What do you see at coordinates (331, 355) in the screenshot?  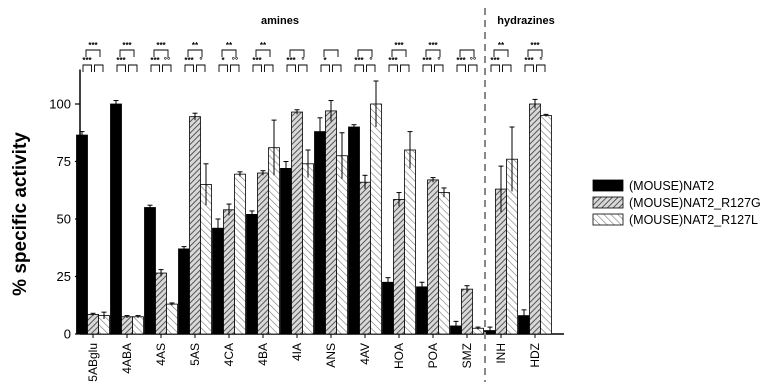 I see `x-tick-label: ANS` at bounding box center [331, 355].